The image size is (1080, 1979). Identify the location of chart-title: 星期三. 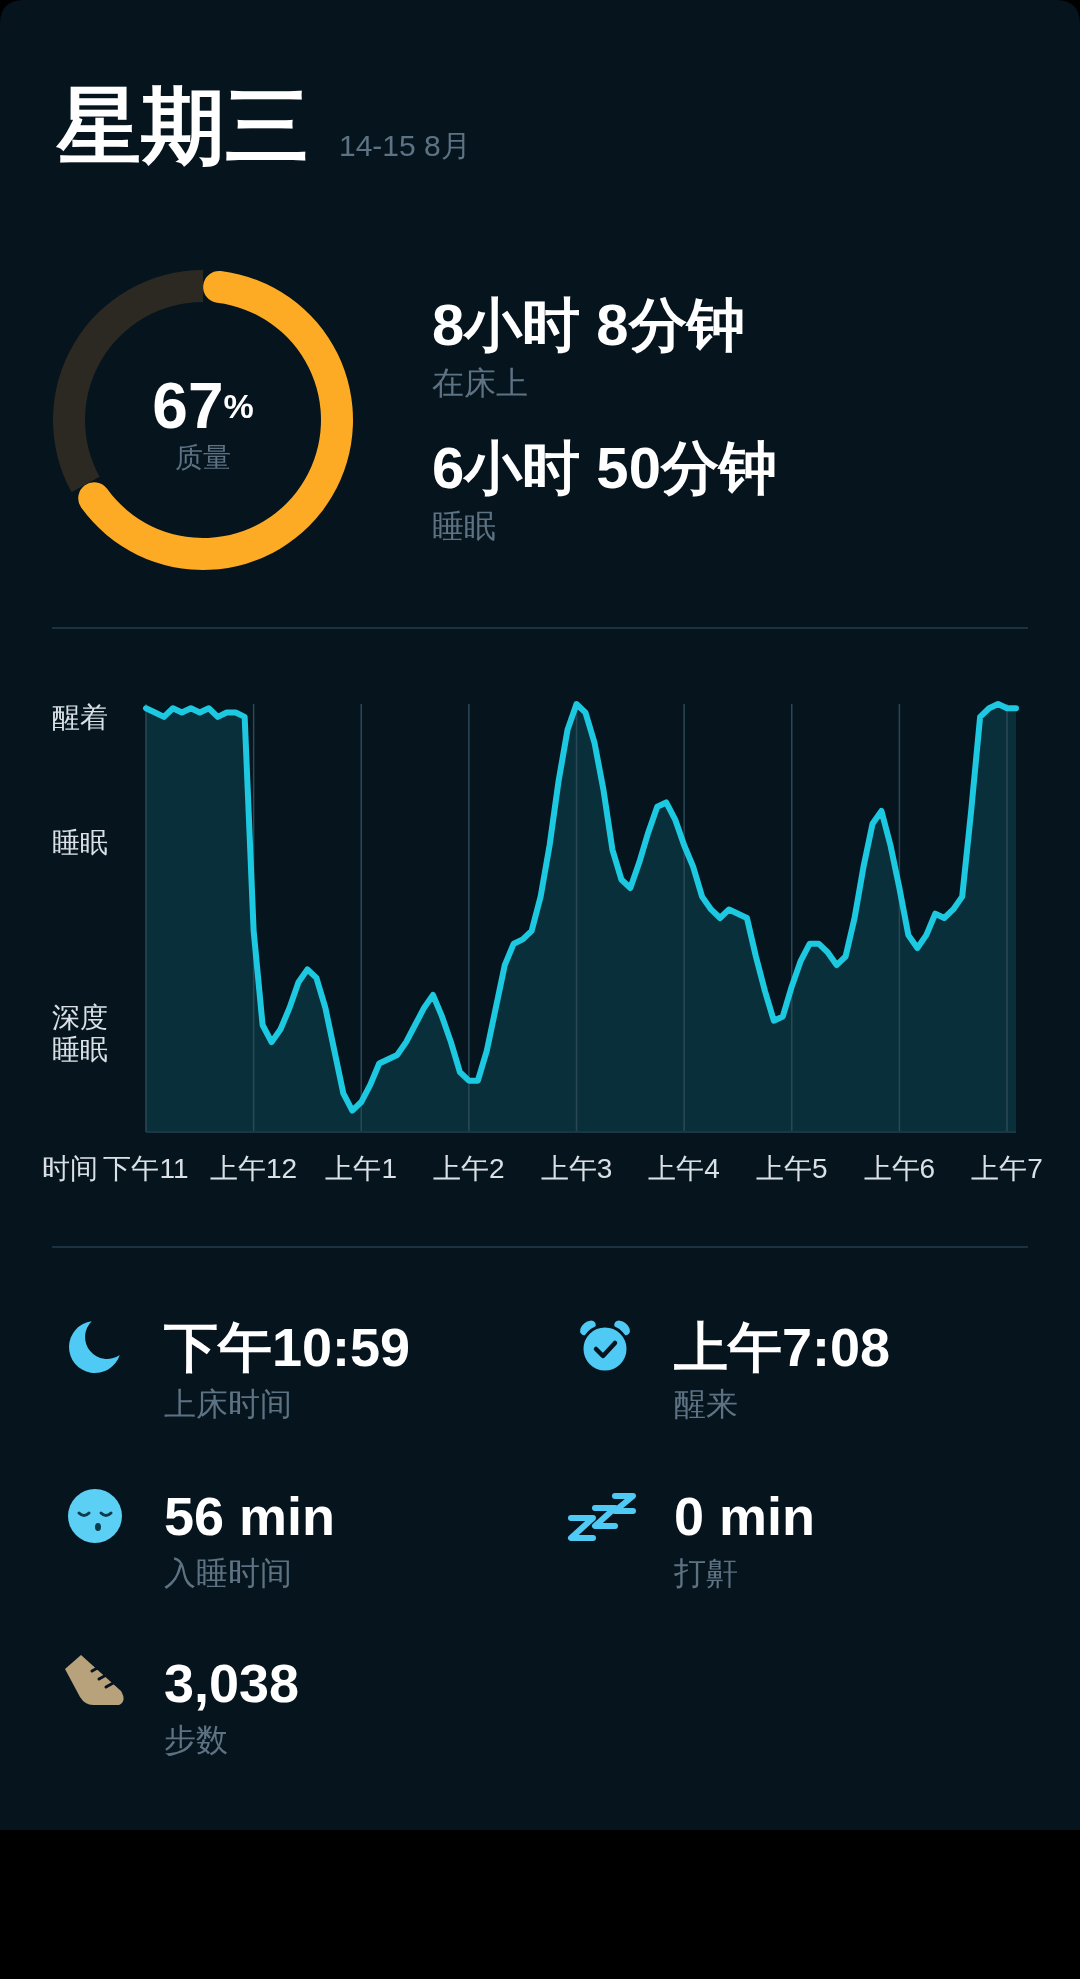
(182, 126).